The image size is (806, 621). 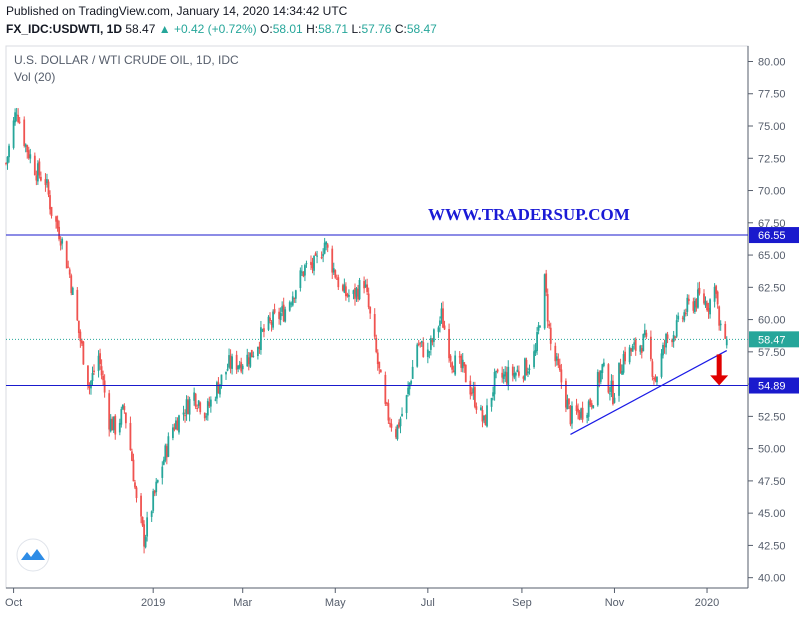 I want to click on x-tick-label: Sep, so click(x=522, y=603).